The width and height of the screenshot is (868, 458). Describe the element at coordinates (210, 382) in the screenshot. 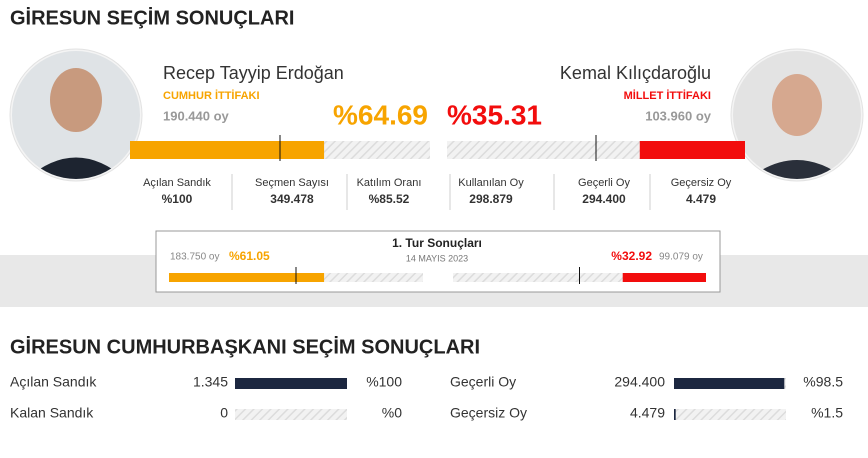

I see `row-count: 1.345` at that location.